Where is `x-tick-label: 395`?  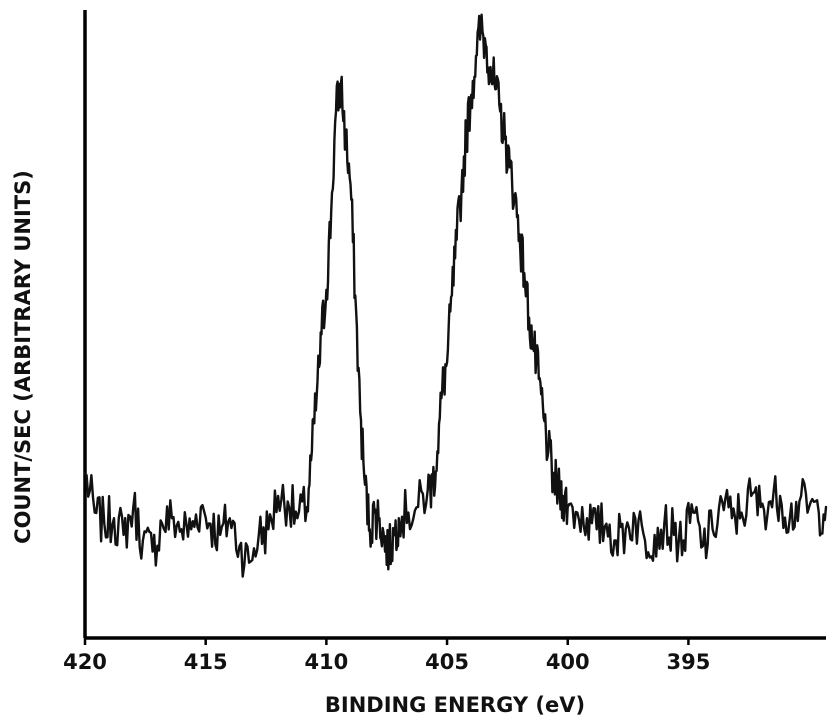
x-tick-label: 395 is located at coordinates (688, 662).